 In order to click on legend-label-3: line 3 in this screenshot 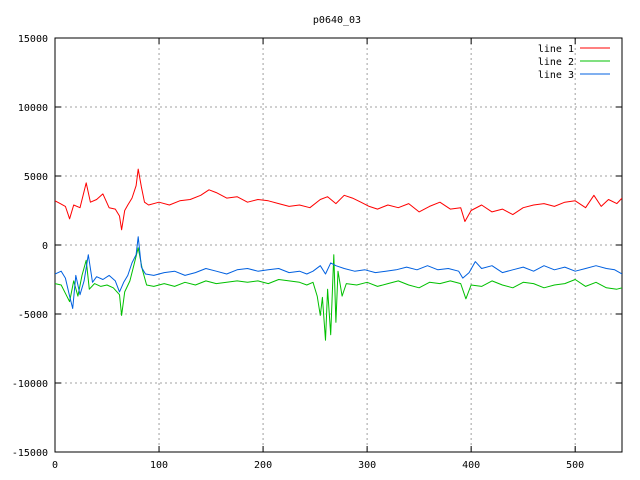, I will do `click(556, 75)`.